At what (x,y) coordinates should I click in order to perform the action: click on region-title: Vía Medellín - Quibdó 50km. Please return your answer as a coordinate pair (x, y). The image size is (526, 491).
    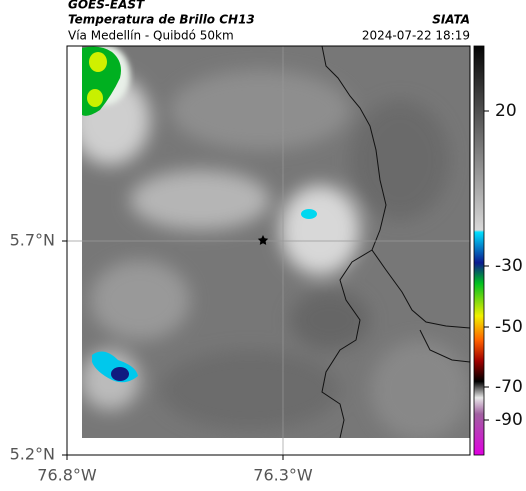
    Looking at the image, I should click on (151, 36).